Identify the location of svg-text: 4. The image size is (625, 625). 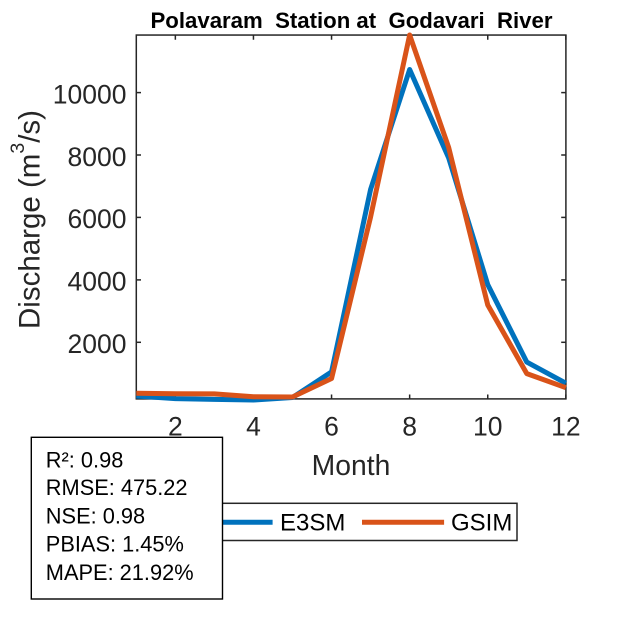
(253, 427).